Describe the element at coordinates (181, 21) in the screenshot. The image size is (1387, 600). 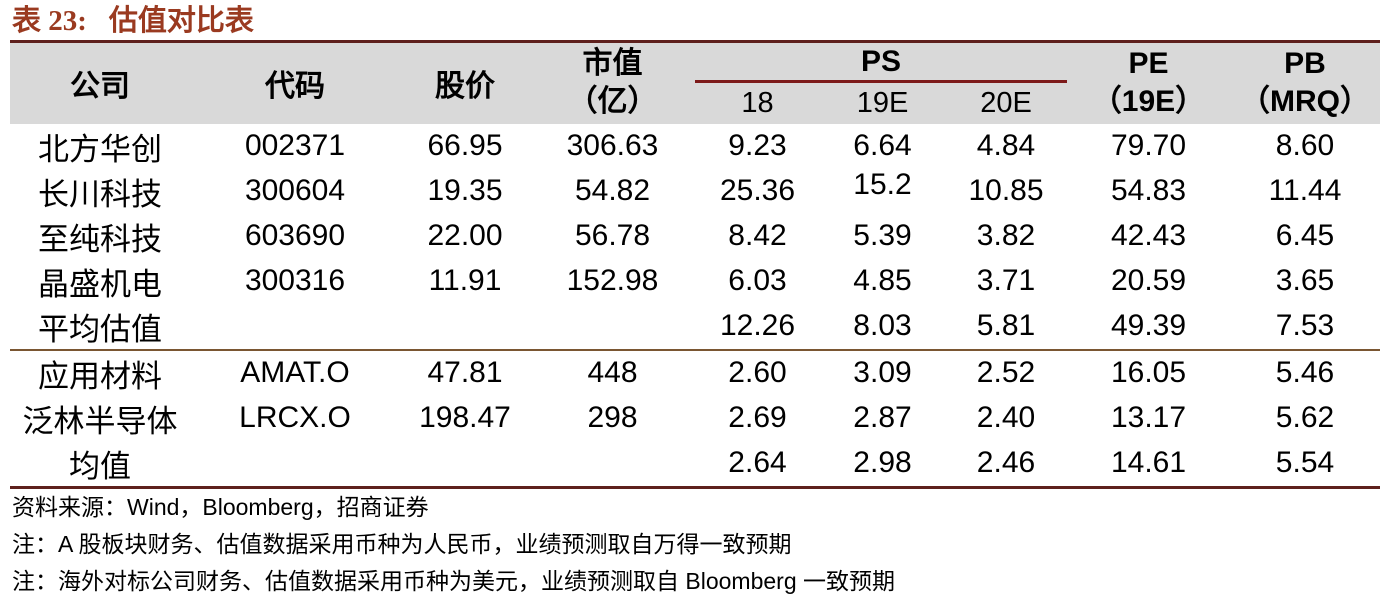
I see `table-title-text: 估值对比表` at that location.